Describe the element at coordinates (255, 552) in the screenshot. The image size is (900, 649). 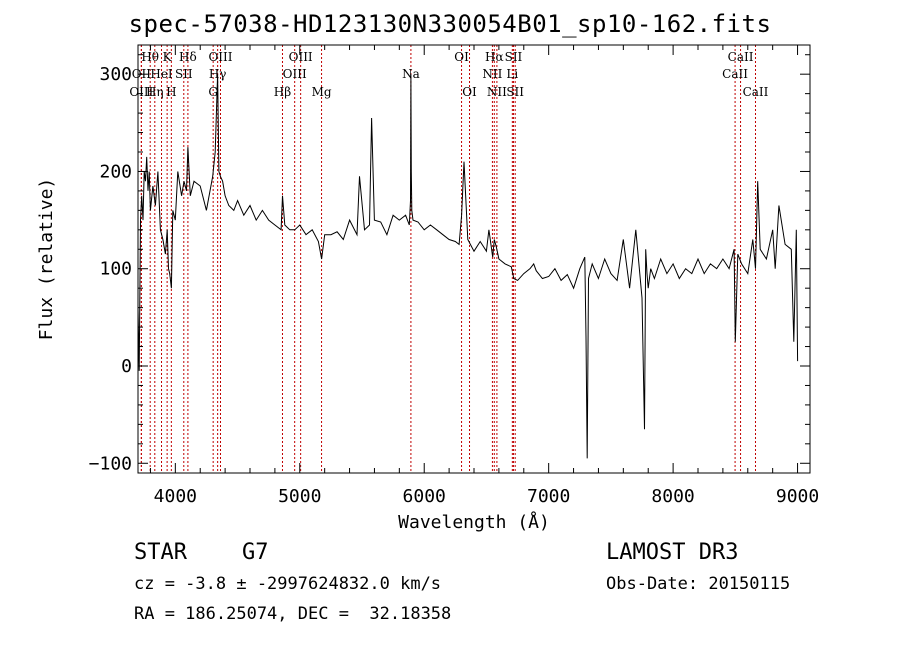
I see `object-subclass: G7` at that location.